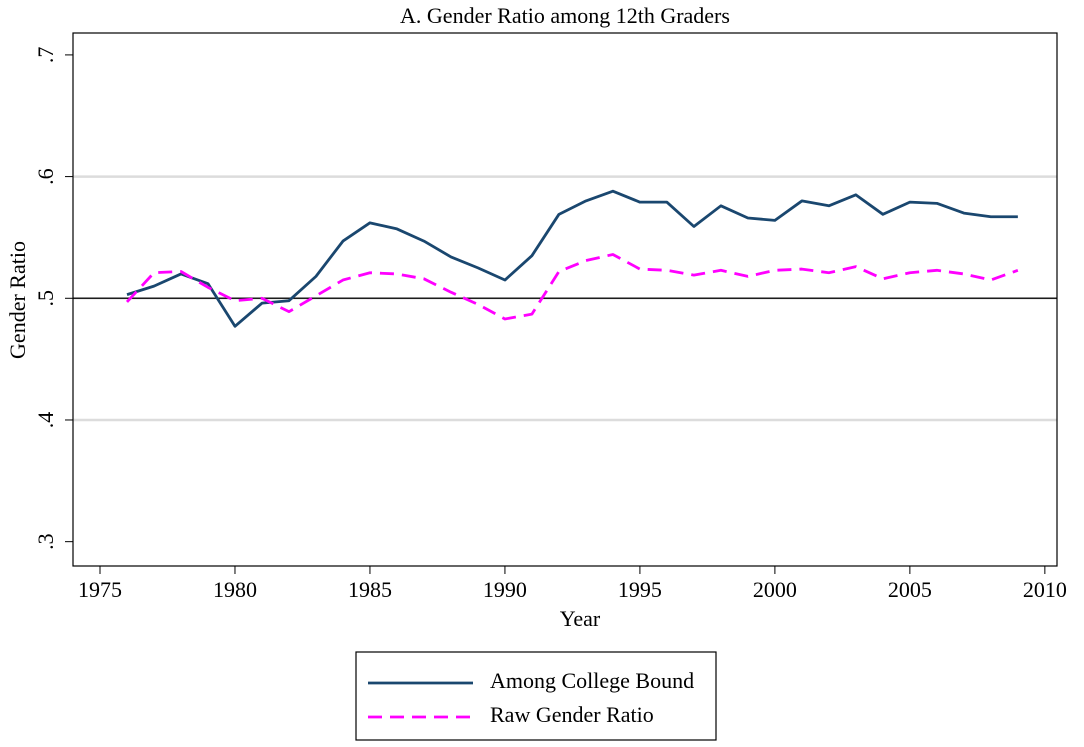 This screenshot has height=747, width=1084. What do you see at coordinates (370, 589) in the screenshot?
I see `x-tick-label: 1985` at bounding box center [370, 589].